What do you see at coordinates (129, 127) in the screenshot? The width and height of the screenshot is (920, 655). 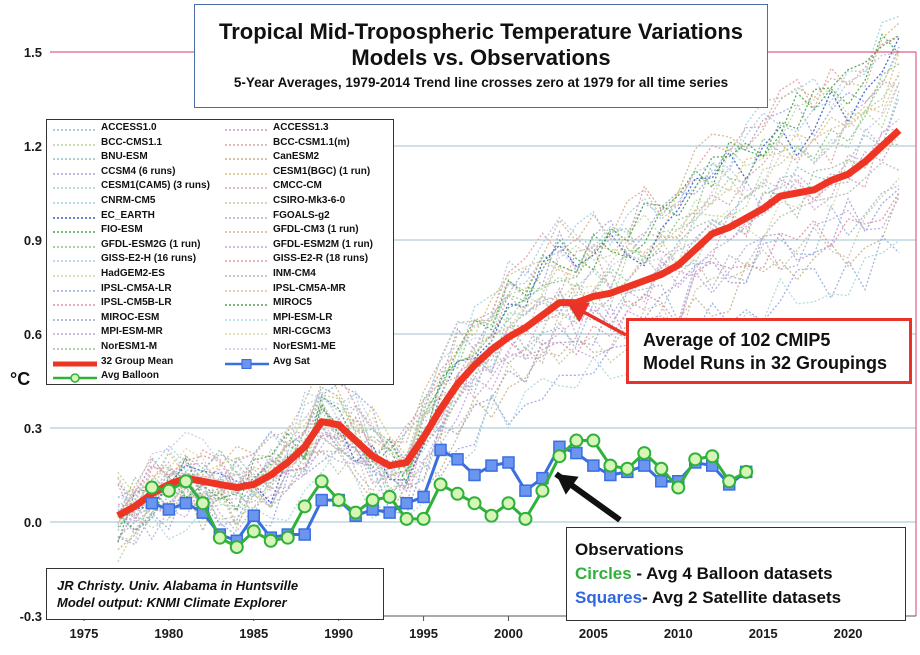 I see `legend-label: ACCESS1.0` at bounding box center [129, 127].